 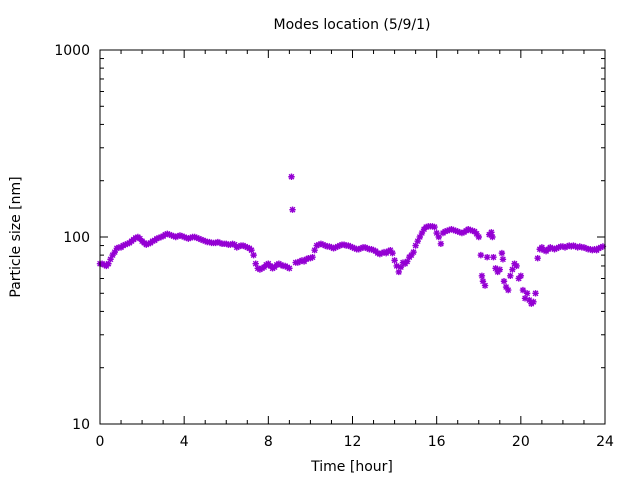 What do you see at coordinates (352, 25) in the screenshot?
I see `chart-title: Modes location (5/9/1)` at bounding box center [352, 25].